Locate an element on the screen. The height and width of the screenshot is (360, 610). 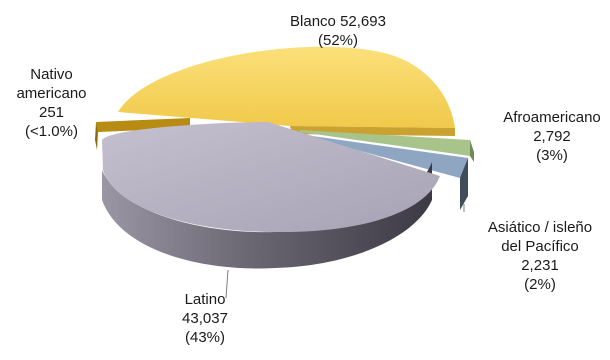
slice-afroamericano is located at coordinates (387, 146).